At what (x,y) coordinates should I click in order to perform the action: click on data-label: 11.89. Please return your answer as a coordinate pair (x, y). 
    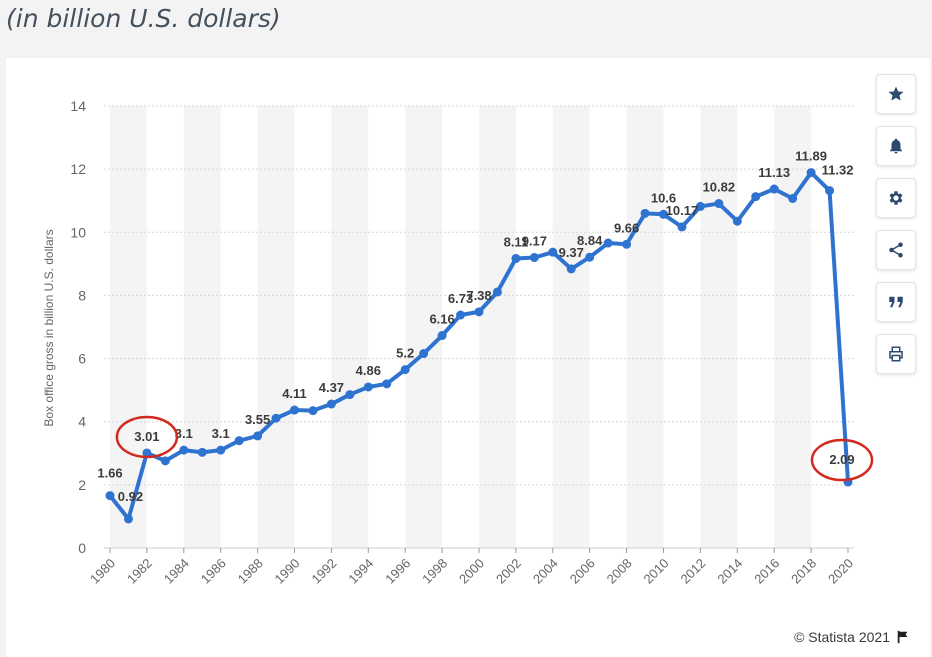
    Looking at the image, I should click on (811, 156).